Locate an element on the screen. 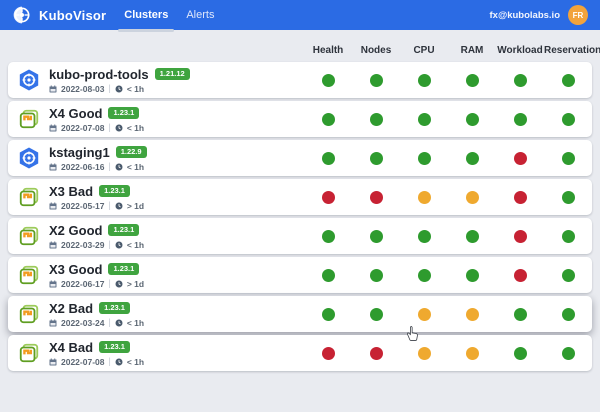  table-header: Health Nodes CPU RAM Workload Reservation is located at coordinates (304, 46).